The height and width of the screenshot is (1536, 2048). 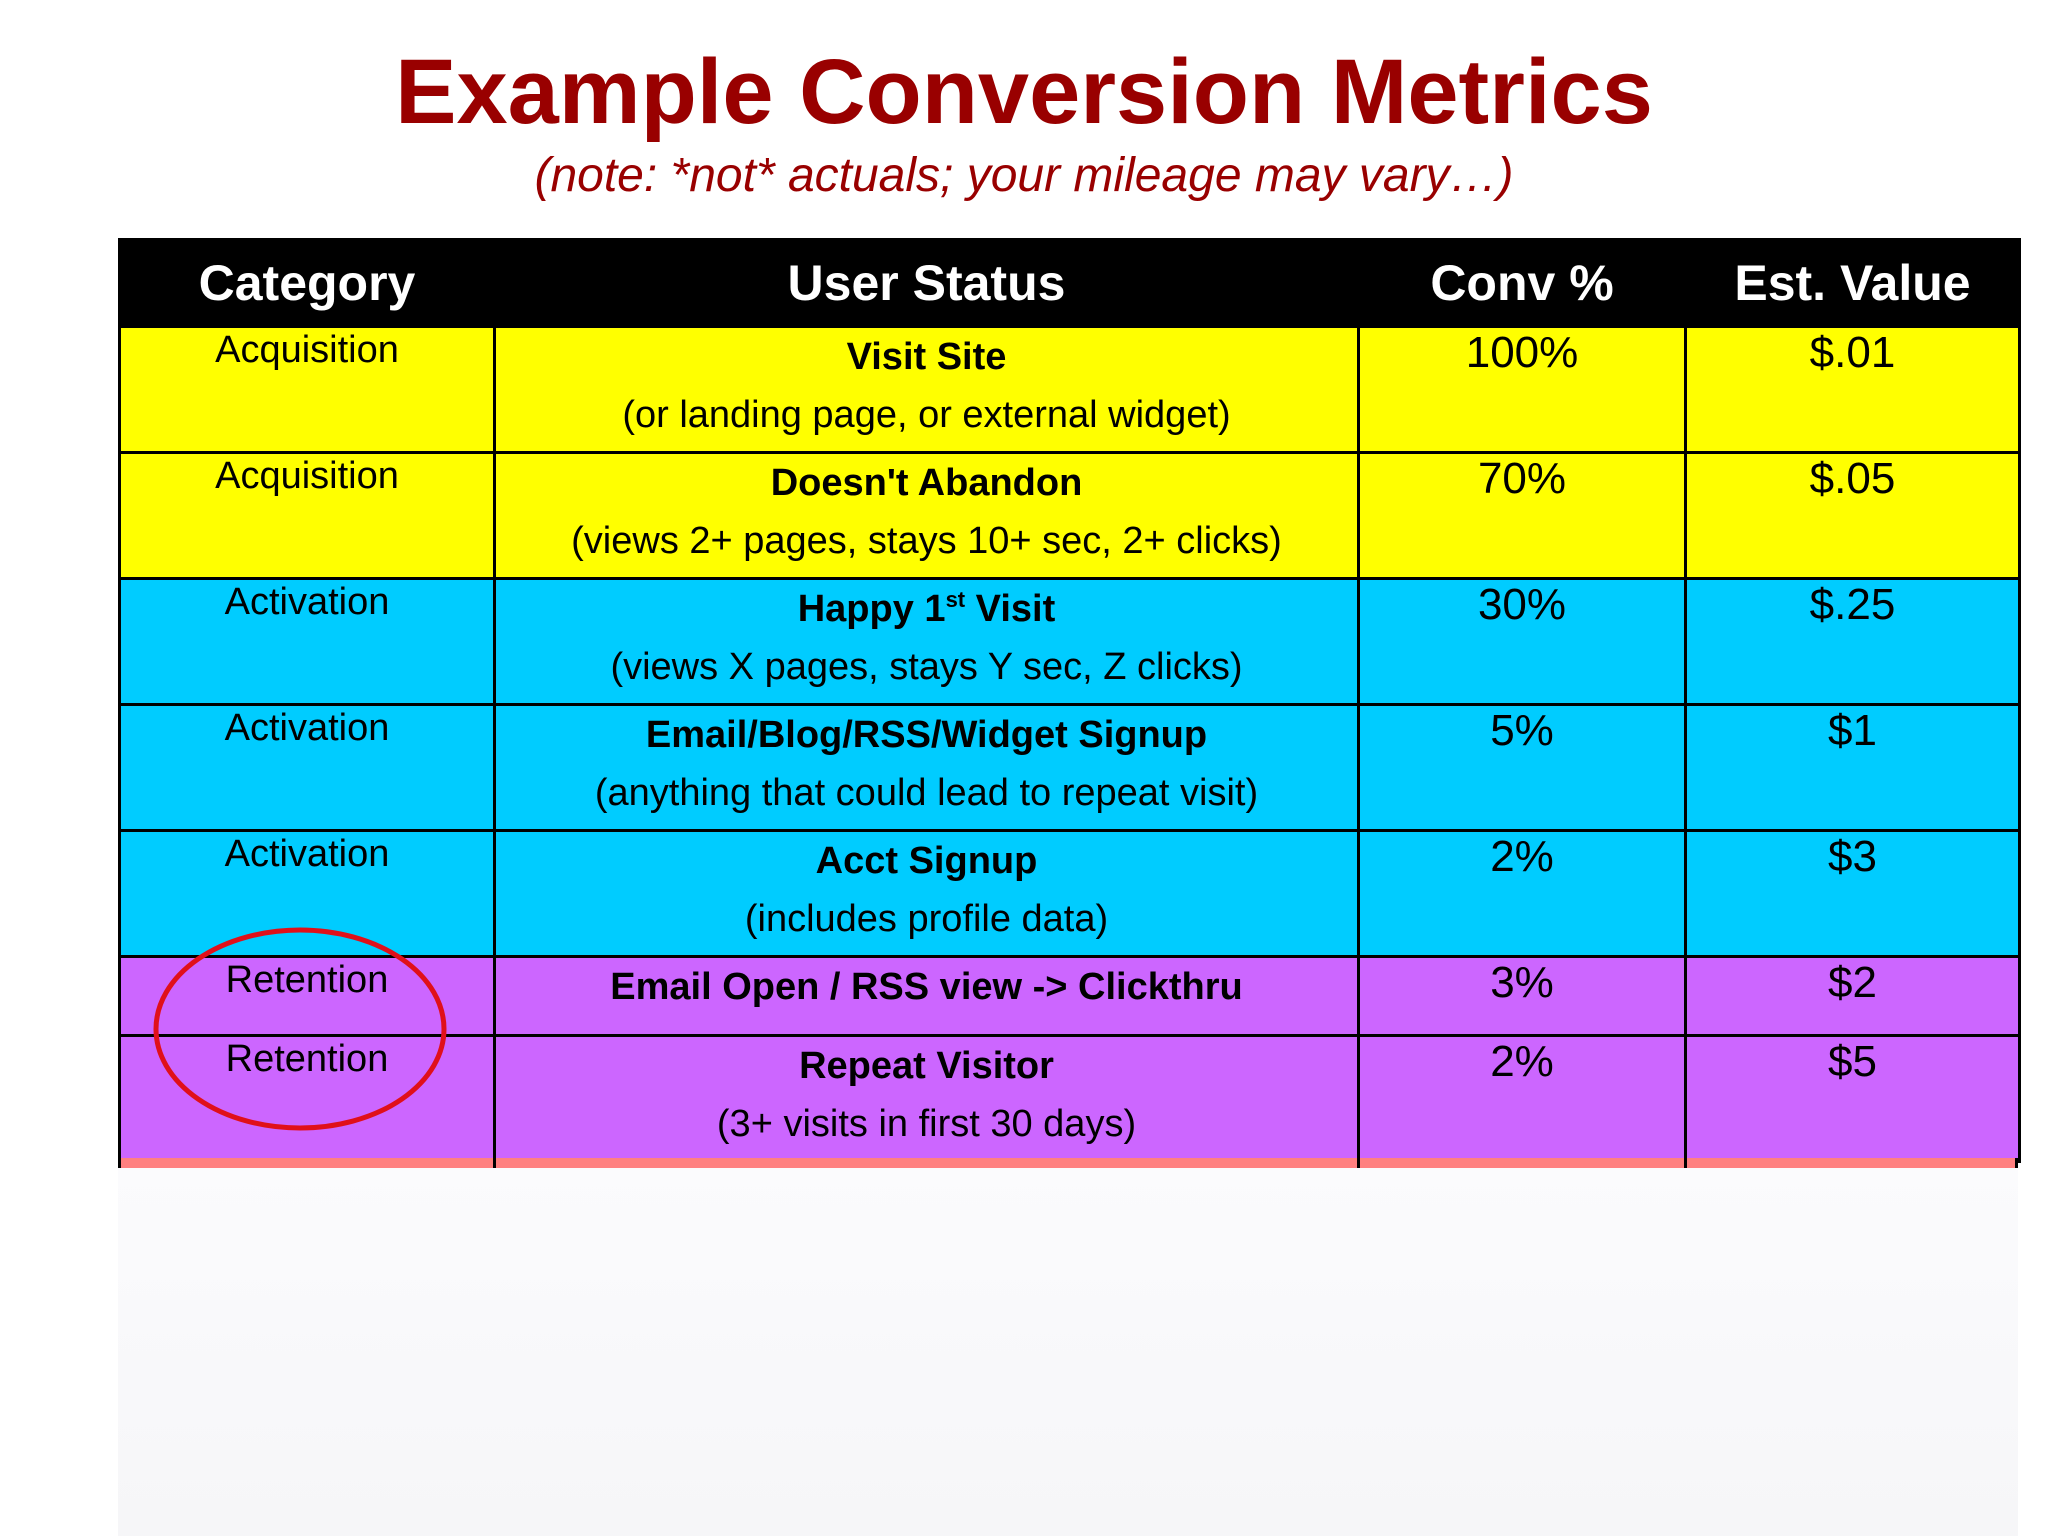 I want to click on ordinal-suffix: st, so click(x=955, y=599).